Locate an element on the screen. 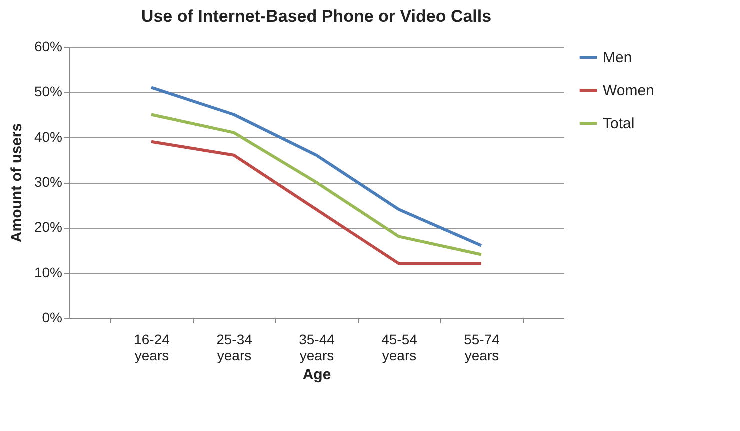 This screenshot has height=431, width=740. y-tick-label: 30% is located at coordinates (48, 182).